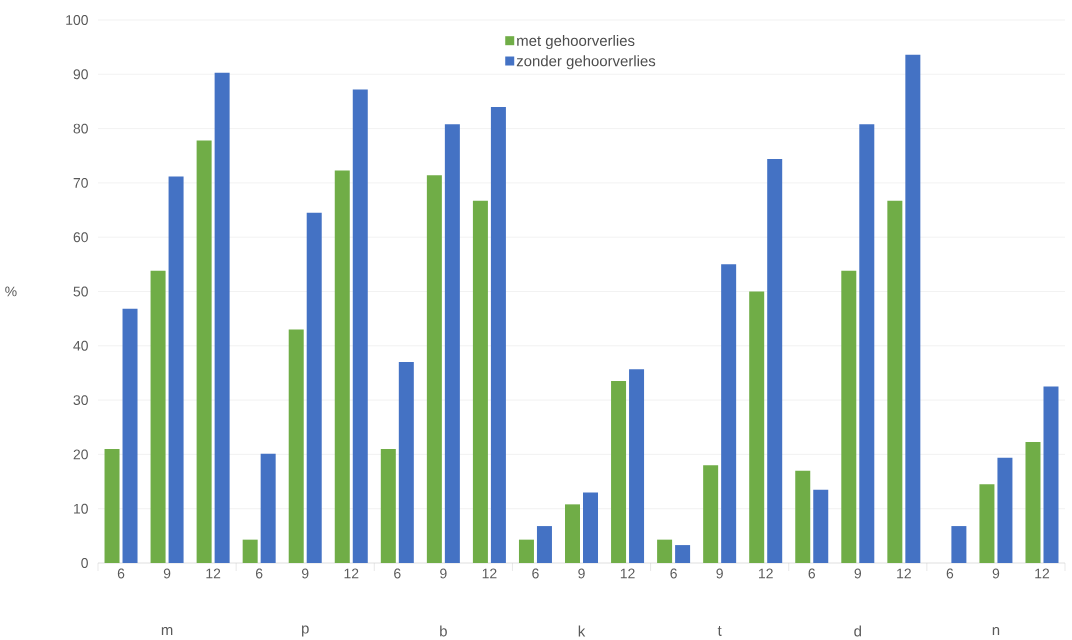 The image size is (1072, 640). What do you see at coordinates (80, 454) in the screenshot?
I see `y-tick-label: 20` at bounding box center [80, 454].